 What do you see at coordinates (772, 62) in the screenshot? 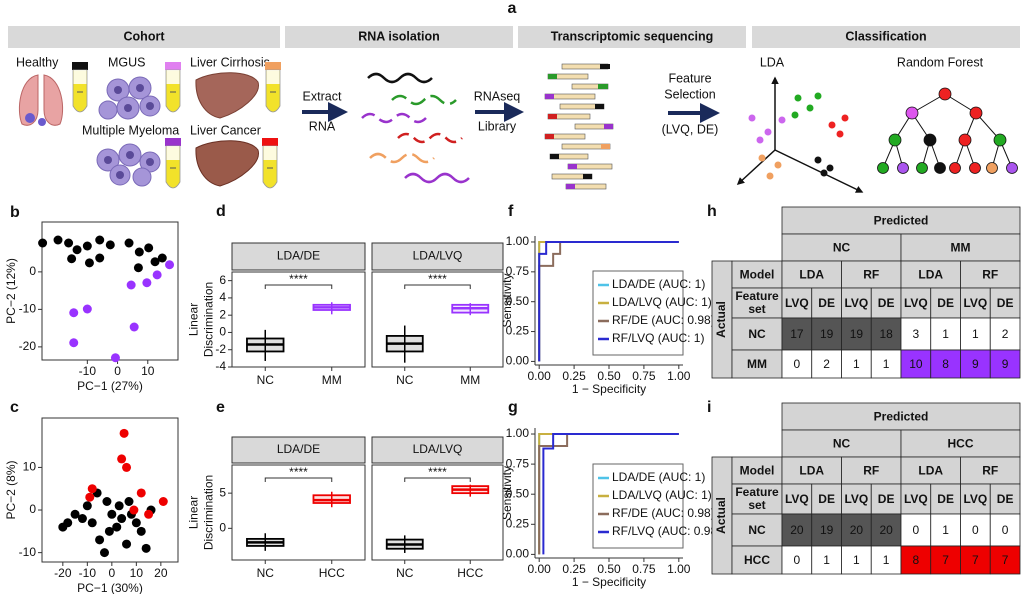
I see `method-label: LDA` at bounding box center [772, 62].